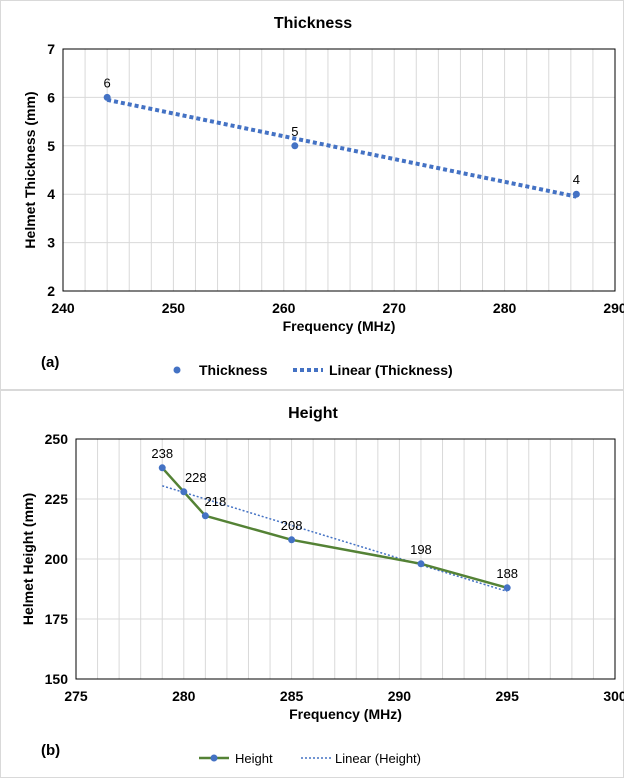 This screenshot has height=779, width=624. Describe the element at coordinates (196, 477) in the screenshot. I see `data-label: 228` at that location.